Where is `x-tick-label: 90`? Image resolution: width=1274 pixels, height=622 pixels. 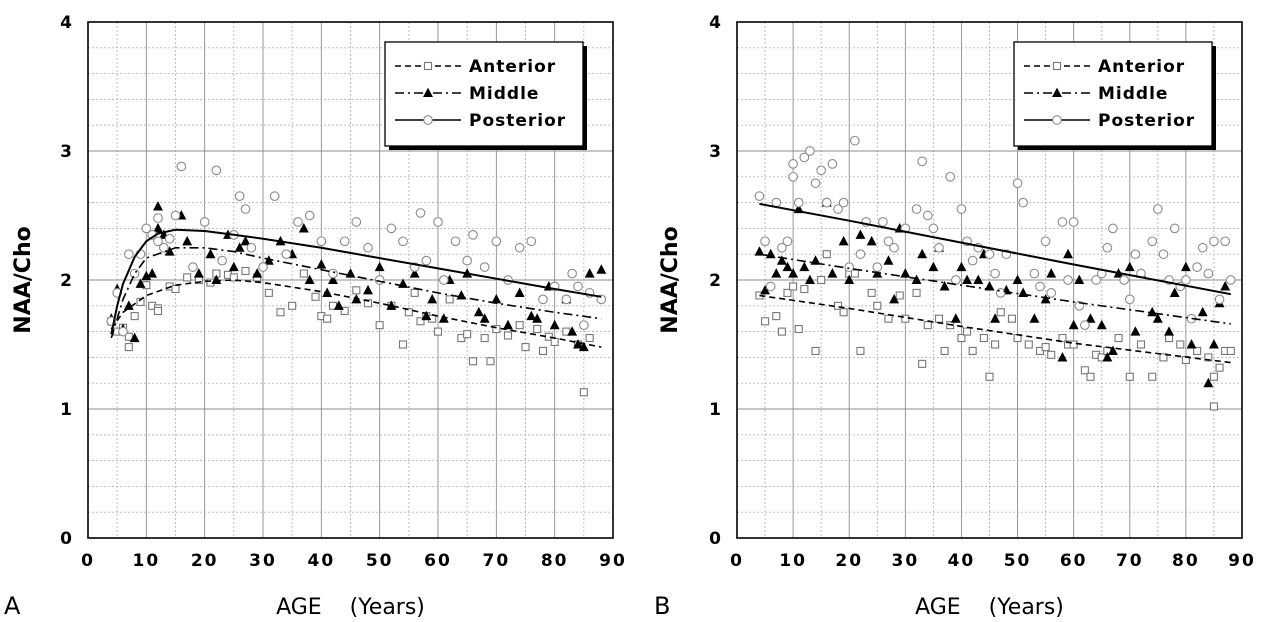
x-tick-label: 90 is located at coordinates (1242, 561).